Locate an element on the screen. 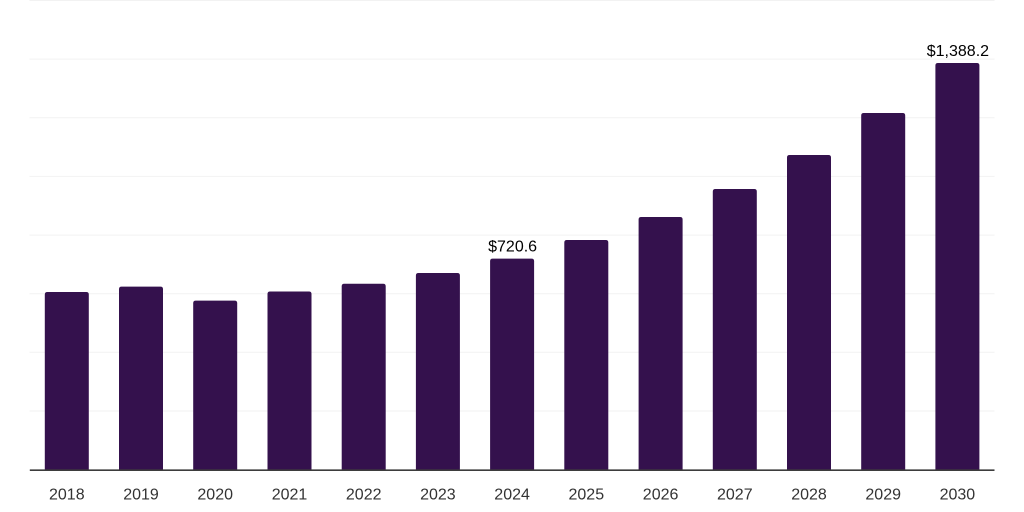 The image size is (1024, 512). svg-text: 2030 is located at coordinates (958, 495).